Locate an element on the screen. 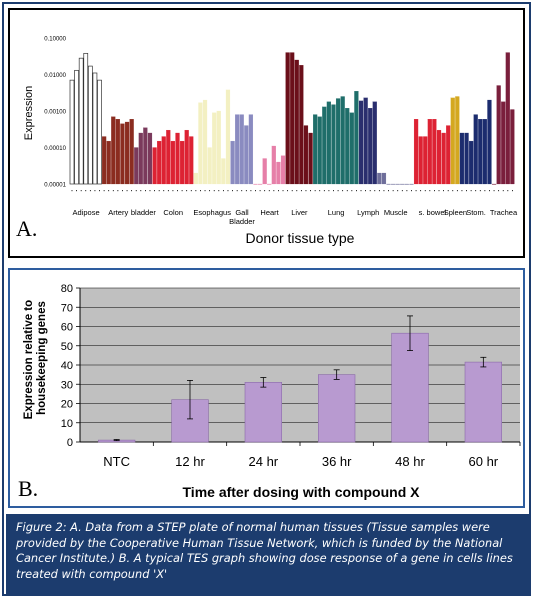  chart-b-ytick-label: 40 is located at coordinates (67, 366).